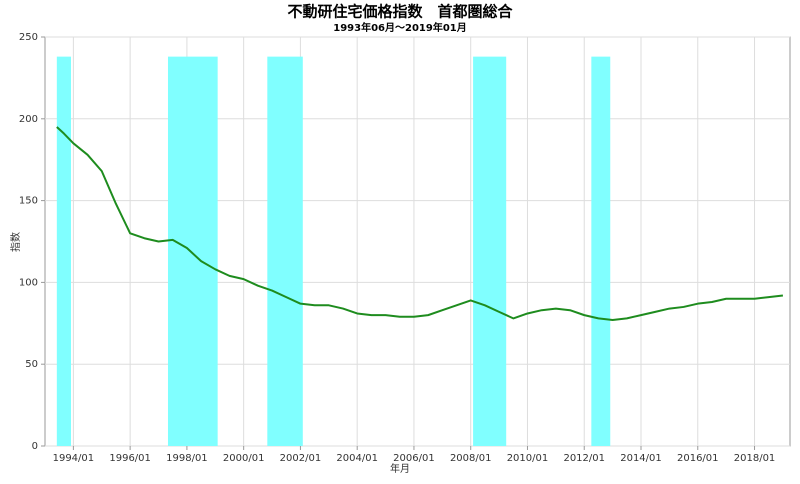 The height and width of the screenshot is (484, 800). Describe the element at coordinates (641, 458) in the screenshot. I see `x-tick-label: 2014/01` at that location.